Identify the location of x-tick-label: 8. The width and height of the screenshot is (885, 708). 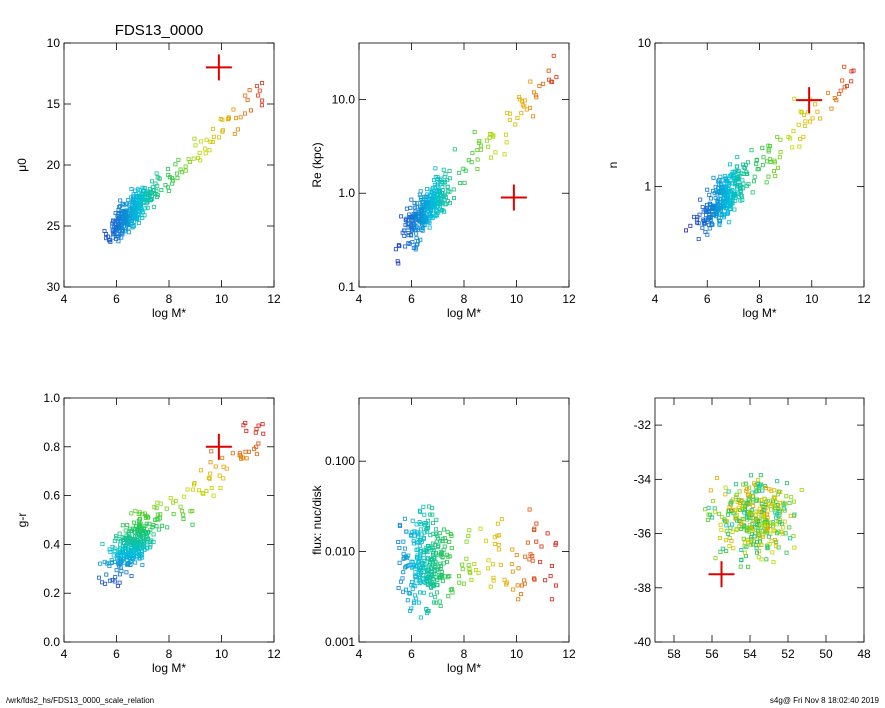
(169, 299).